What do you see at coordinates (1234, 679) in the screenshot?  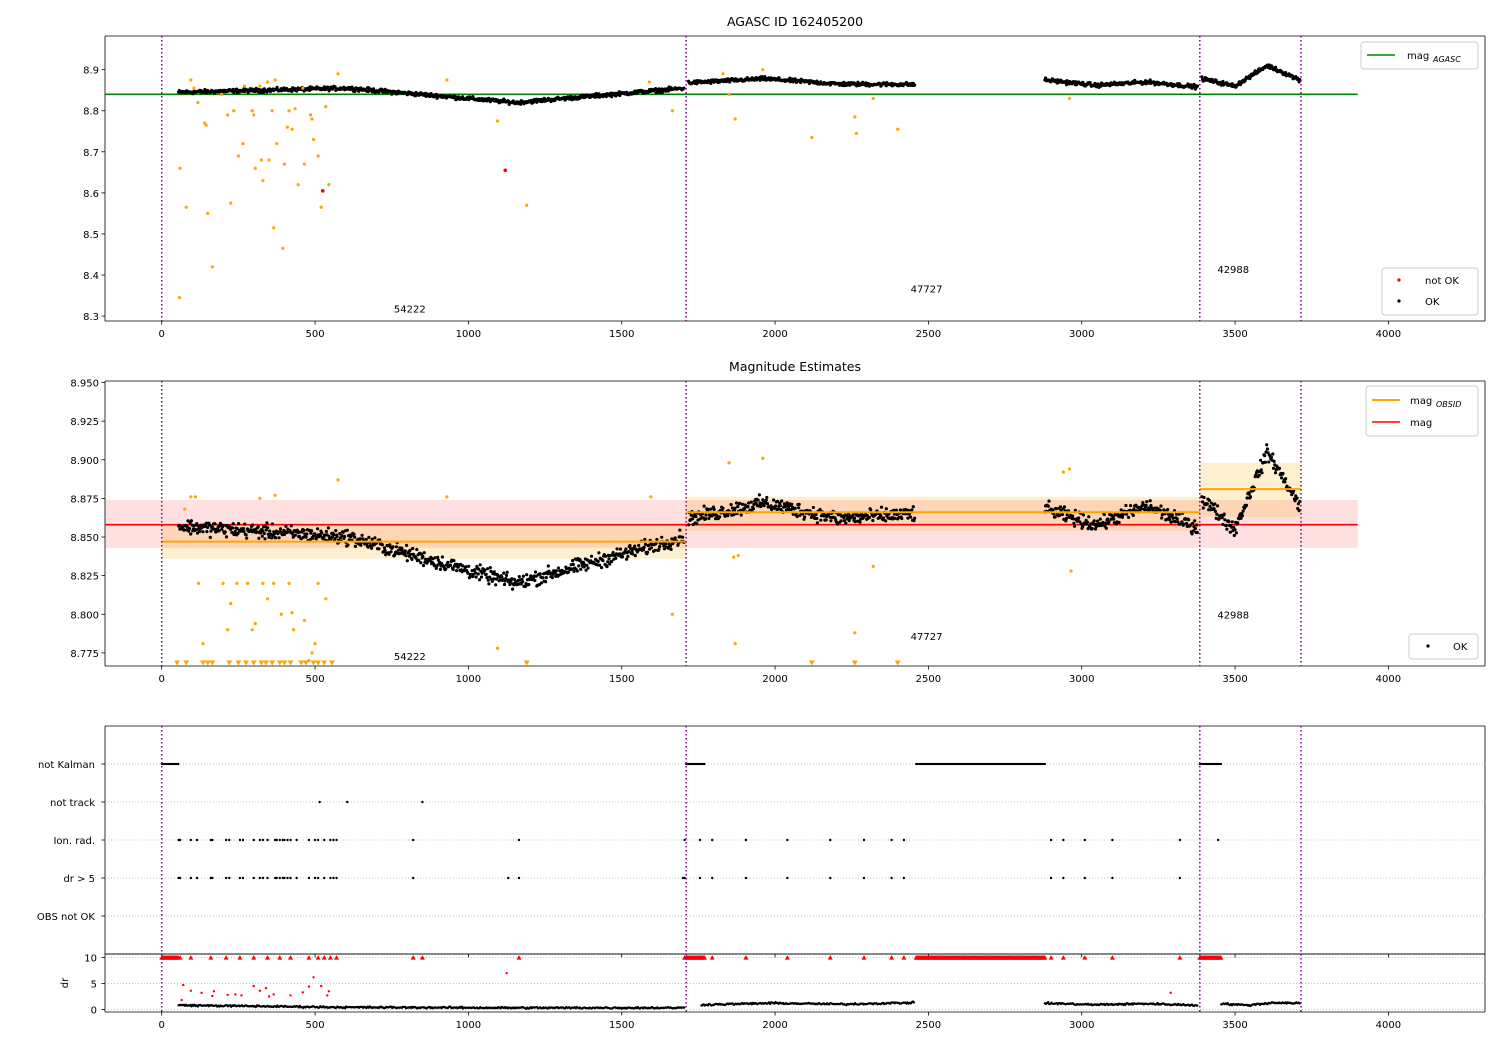 I see `x-tick-label: 3500` at bounding box center [1234, 679].